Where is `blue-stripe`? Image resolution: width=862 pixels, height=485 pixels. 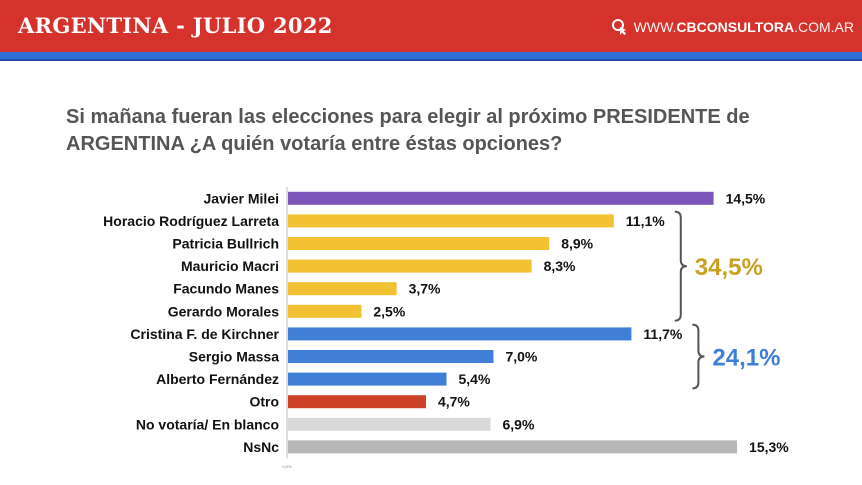 blue-stripe is located at coordinates (431, 55).